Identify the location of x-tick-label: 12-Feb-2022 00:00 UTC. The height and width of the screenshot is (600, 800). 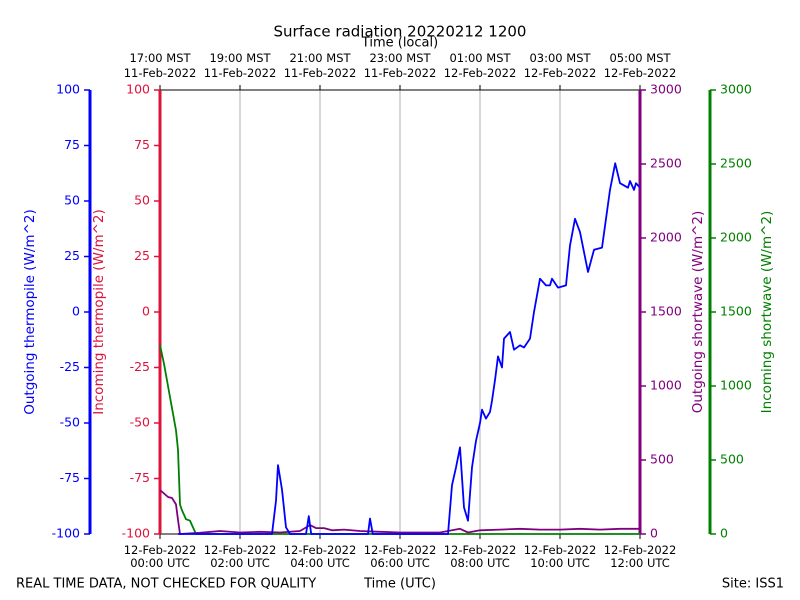
(160, 556).